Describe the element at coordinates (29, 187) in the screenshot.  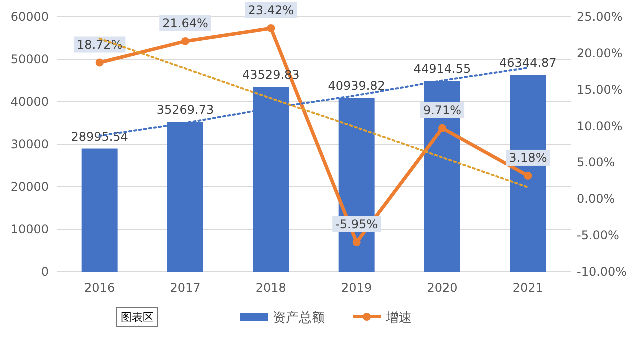
I see `y-tick-label: 20000` at that location.